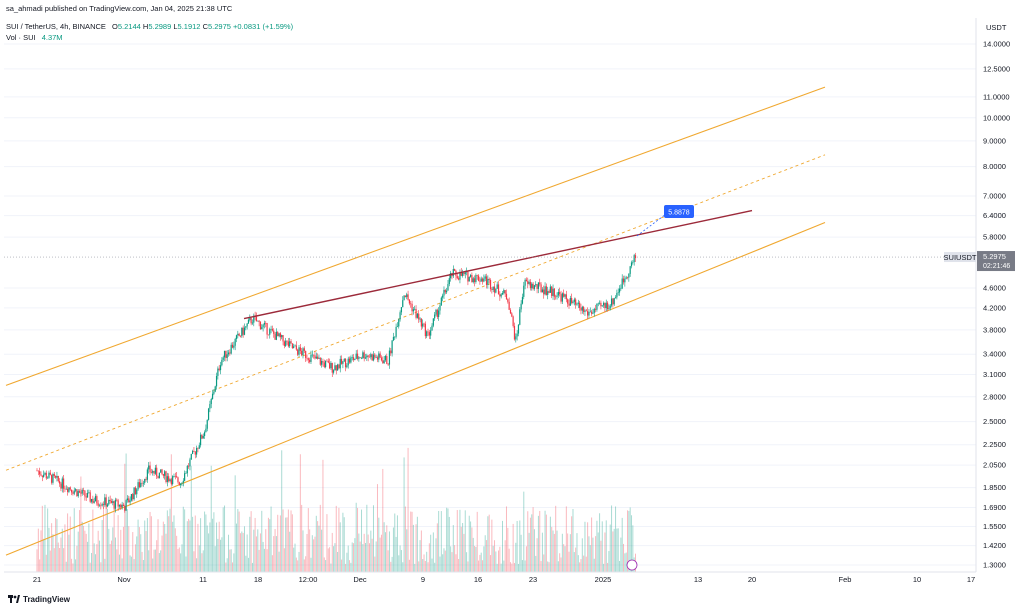  What do you see at coordinates (509, 261) in the screenshot?
I see `last-price-marker: SUIUSDT 5.2975 02:21:46` at bounding box center [509, 261].